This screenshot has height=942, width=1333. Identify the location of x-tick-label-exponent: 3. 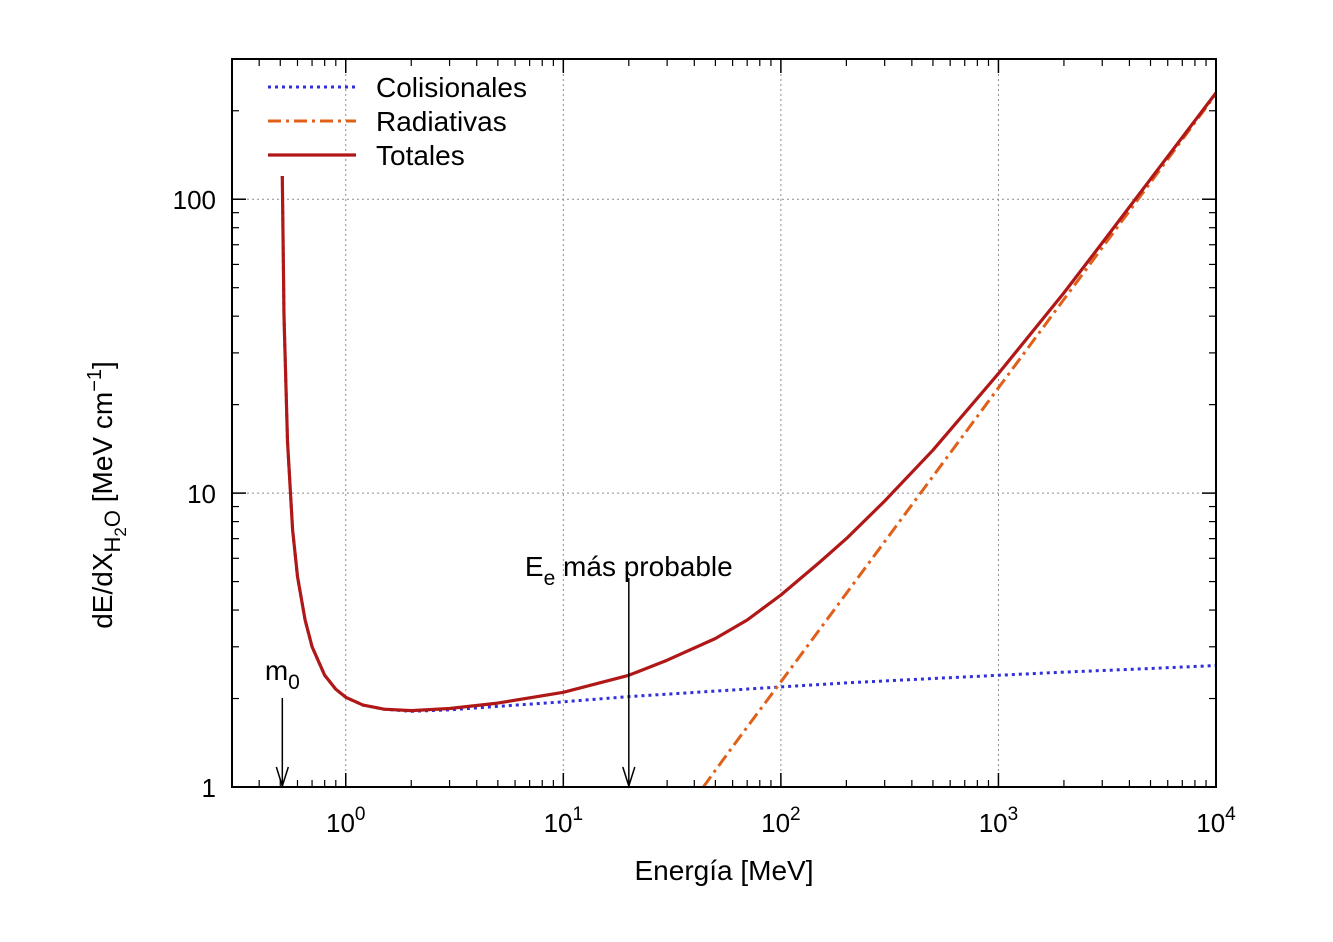
(1013, 814).